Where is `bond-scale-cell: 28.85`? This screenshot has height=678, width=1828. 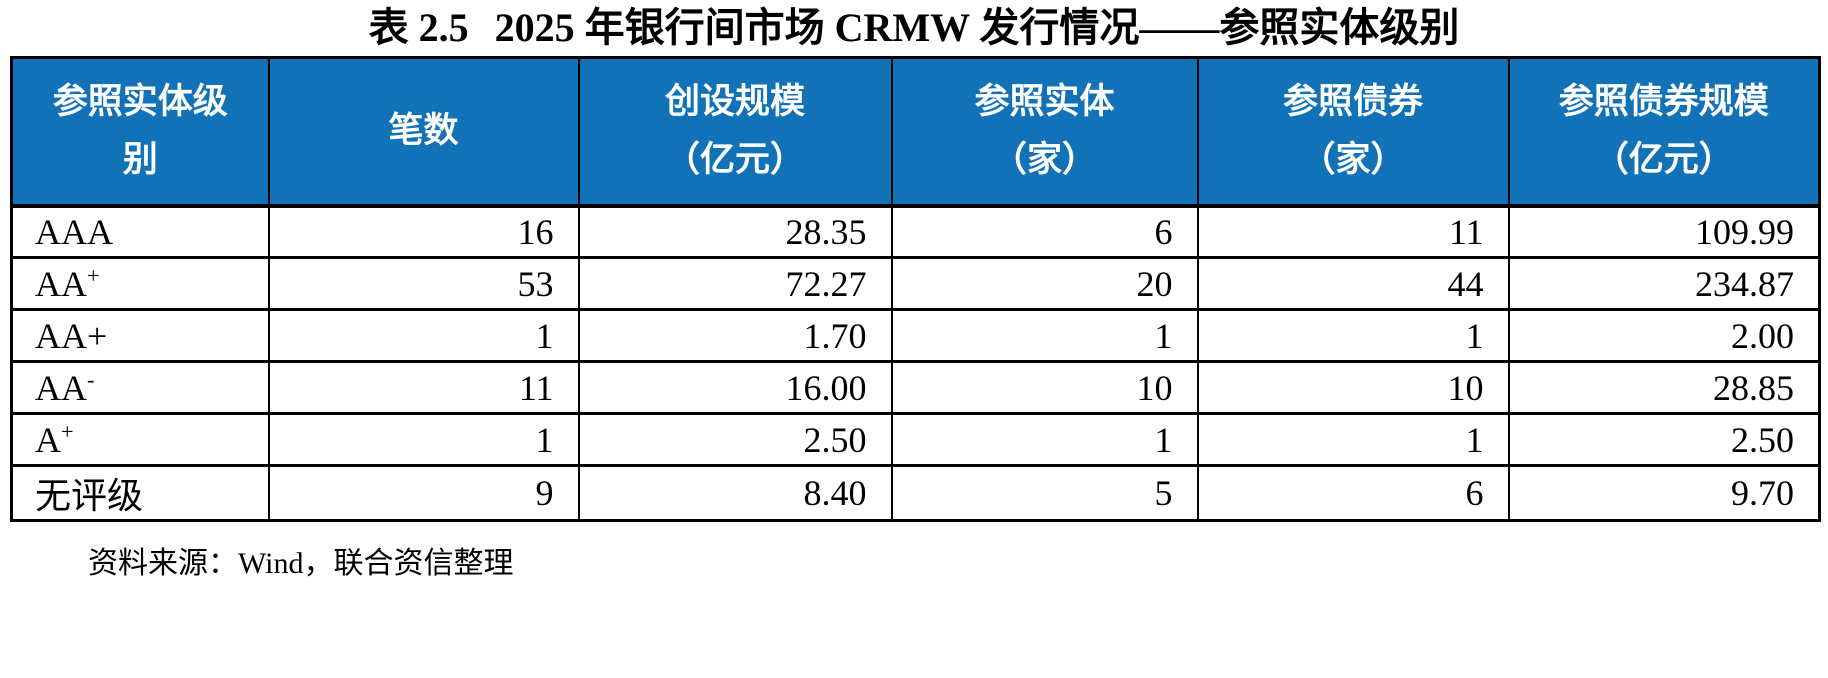 bond-scale-cell: 28.85 is located at coordinates (1664, 387).